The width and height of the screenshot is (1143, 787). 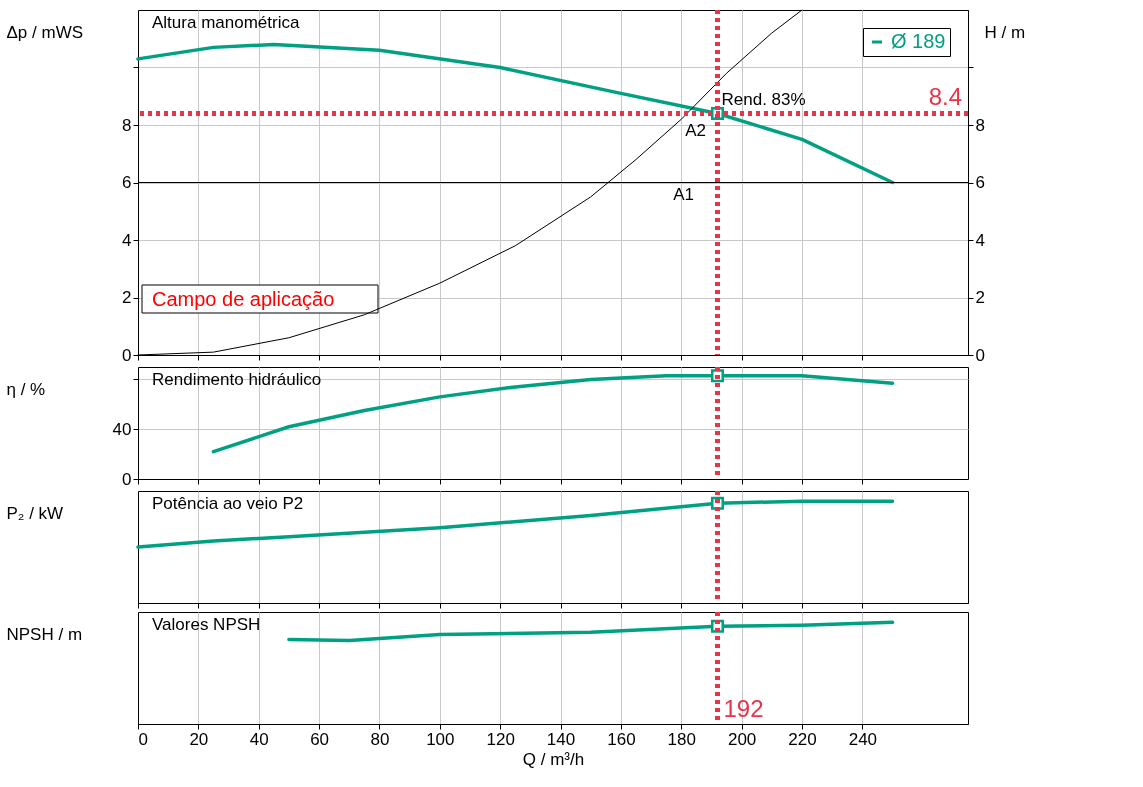 I want to click on annotation: Campo de aplicação, so click(x=243, y=299).